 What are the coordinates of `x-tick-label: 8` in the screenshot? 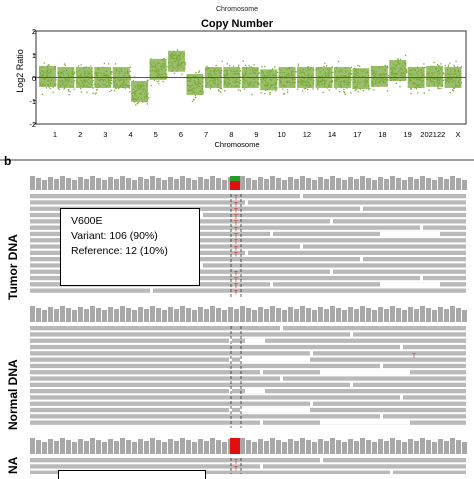 It's located at (231, 134).